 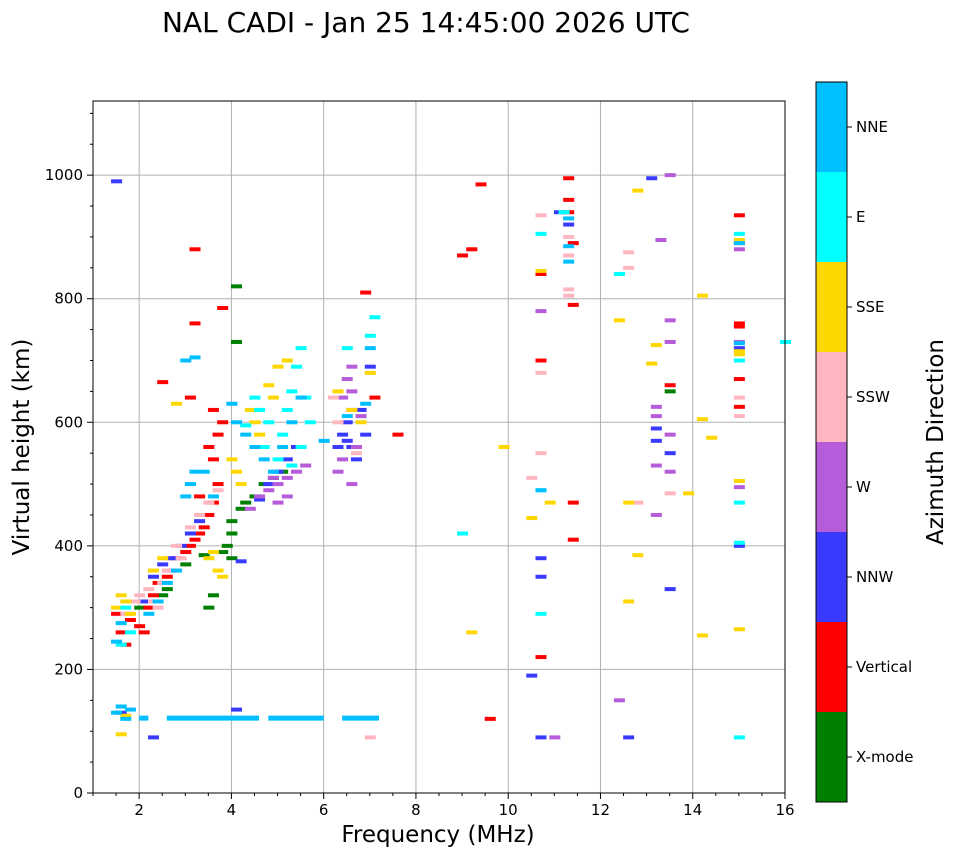 I want to click on colorbar-segment, so click(x=831, y=487).